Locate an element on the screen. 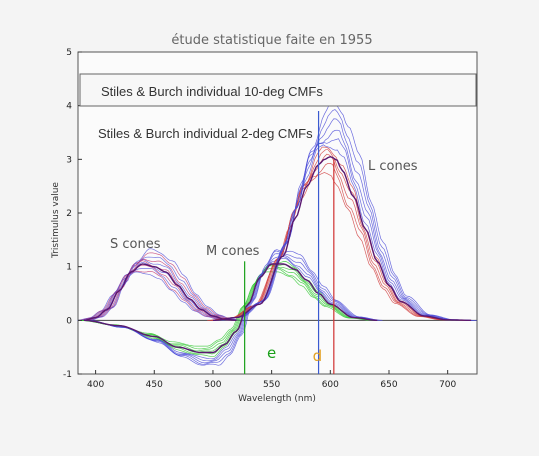 The height and width of the screenshot is (456, 539). x-axis-label: Wavelength (nm) is located at coordinates (277, 399).